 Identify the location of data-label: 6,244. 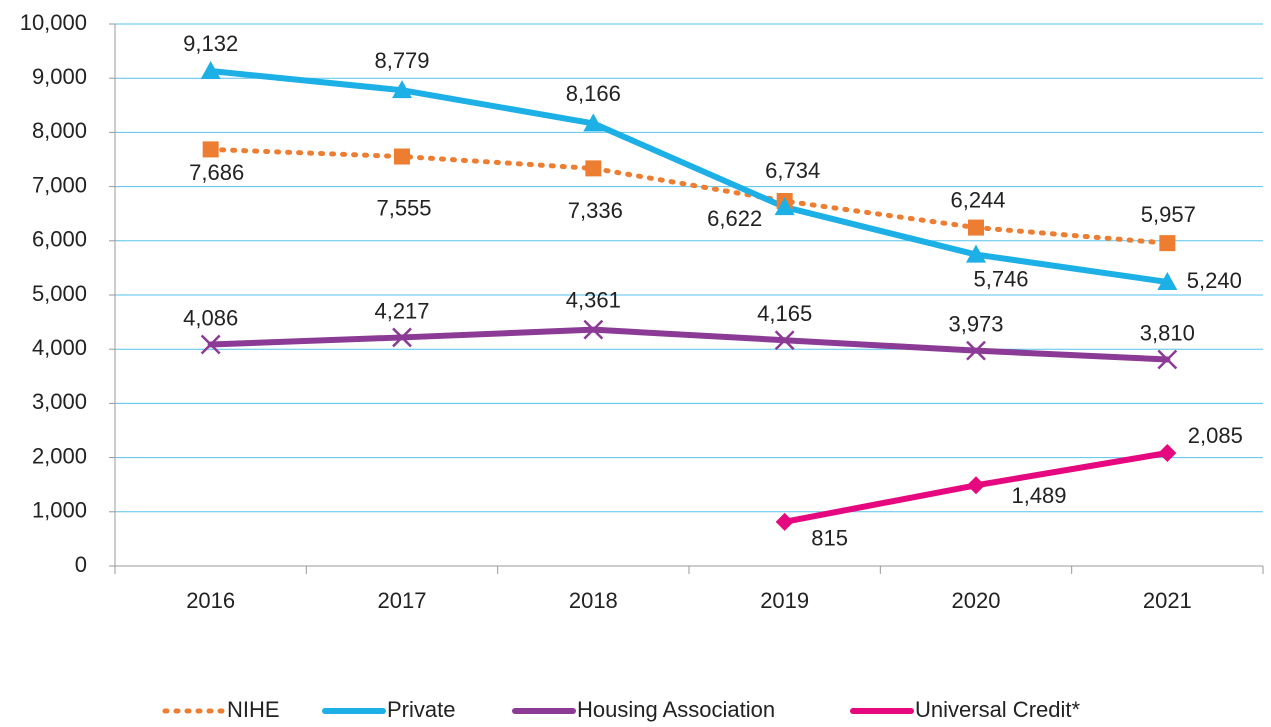
(977, 199).